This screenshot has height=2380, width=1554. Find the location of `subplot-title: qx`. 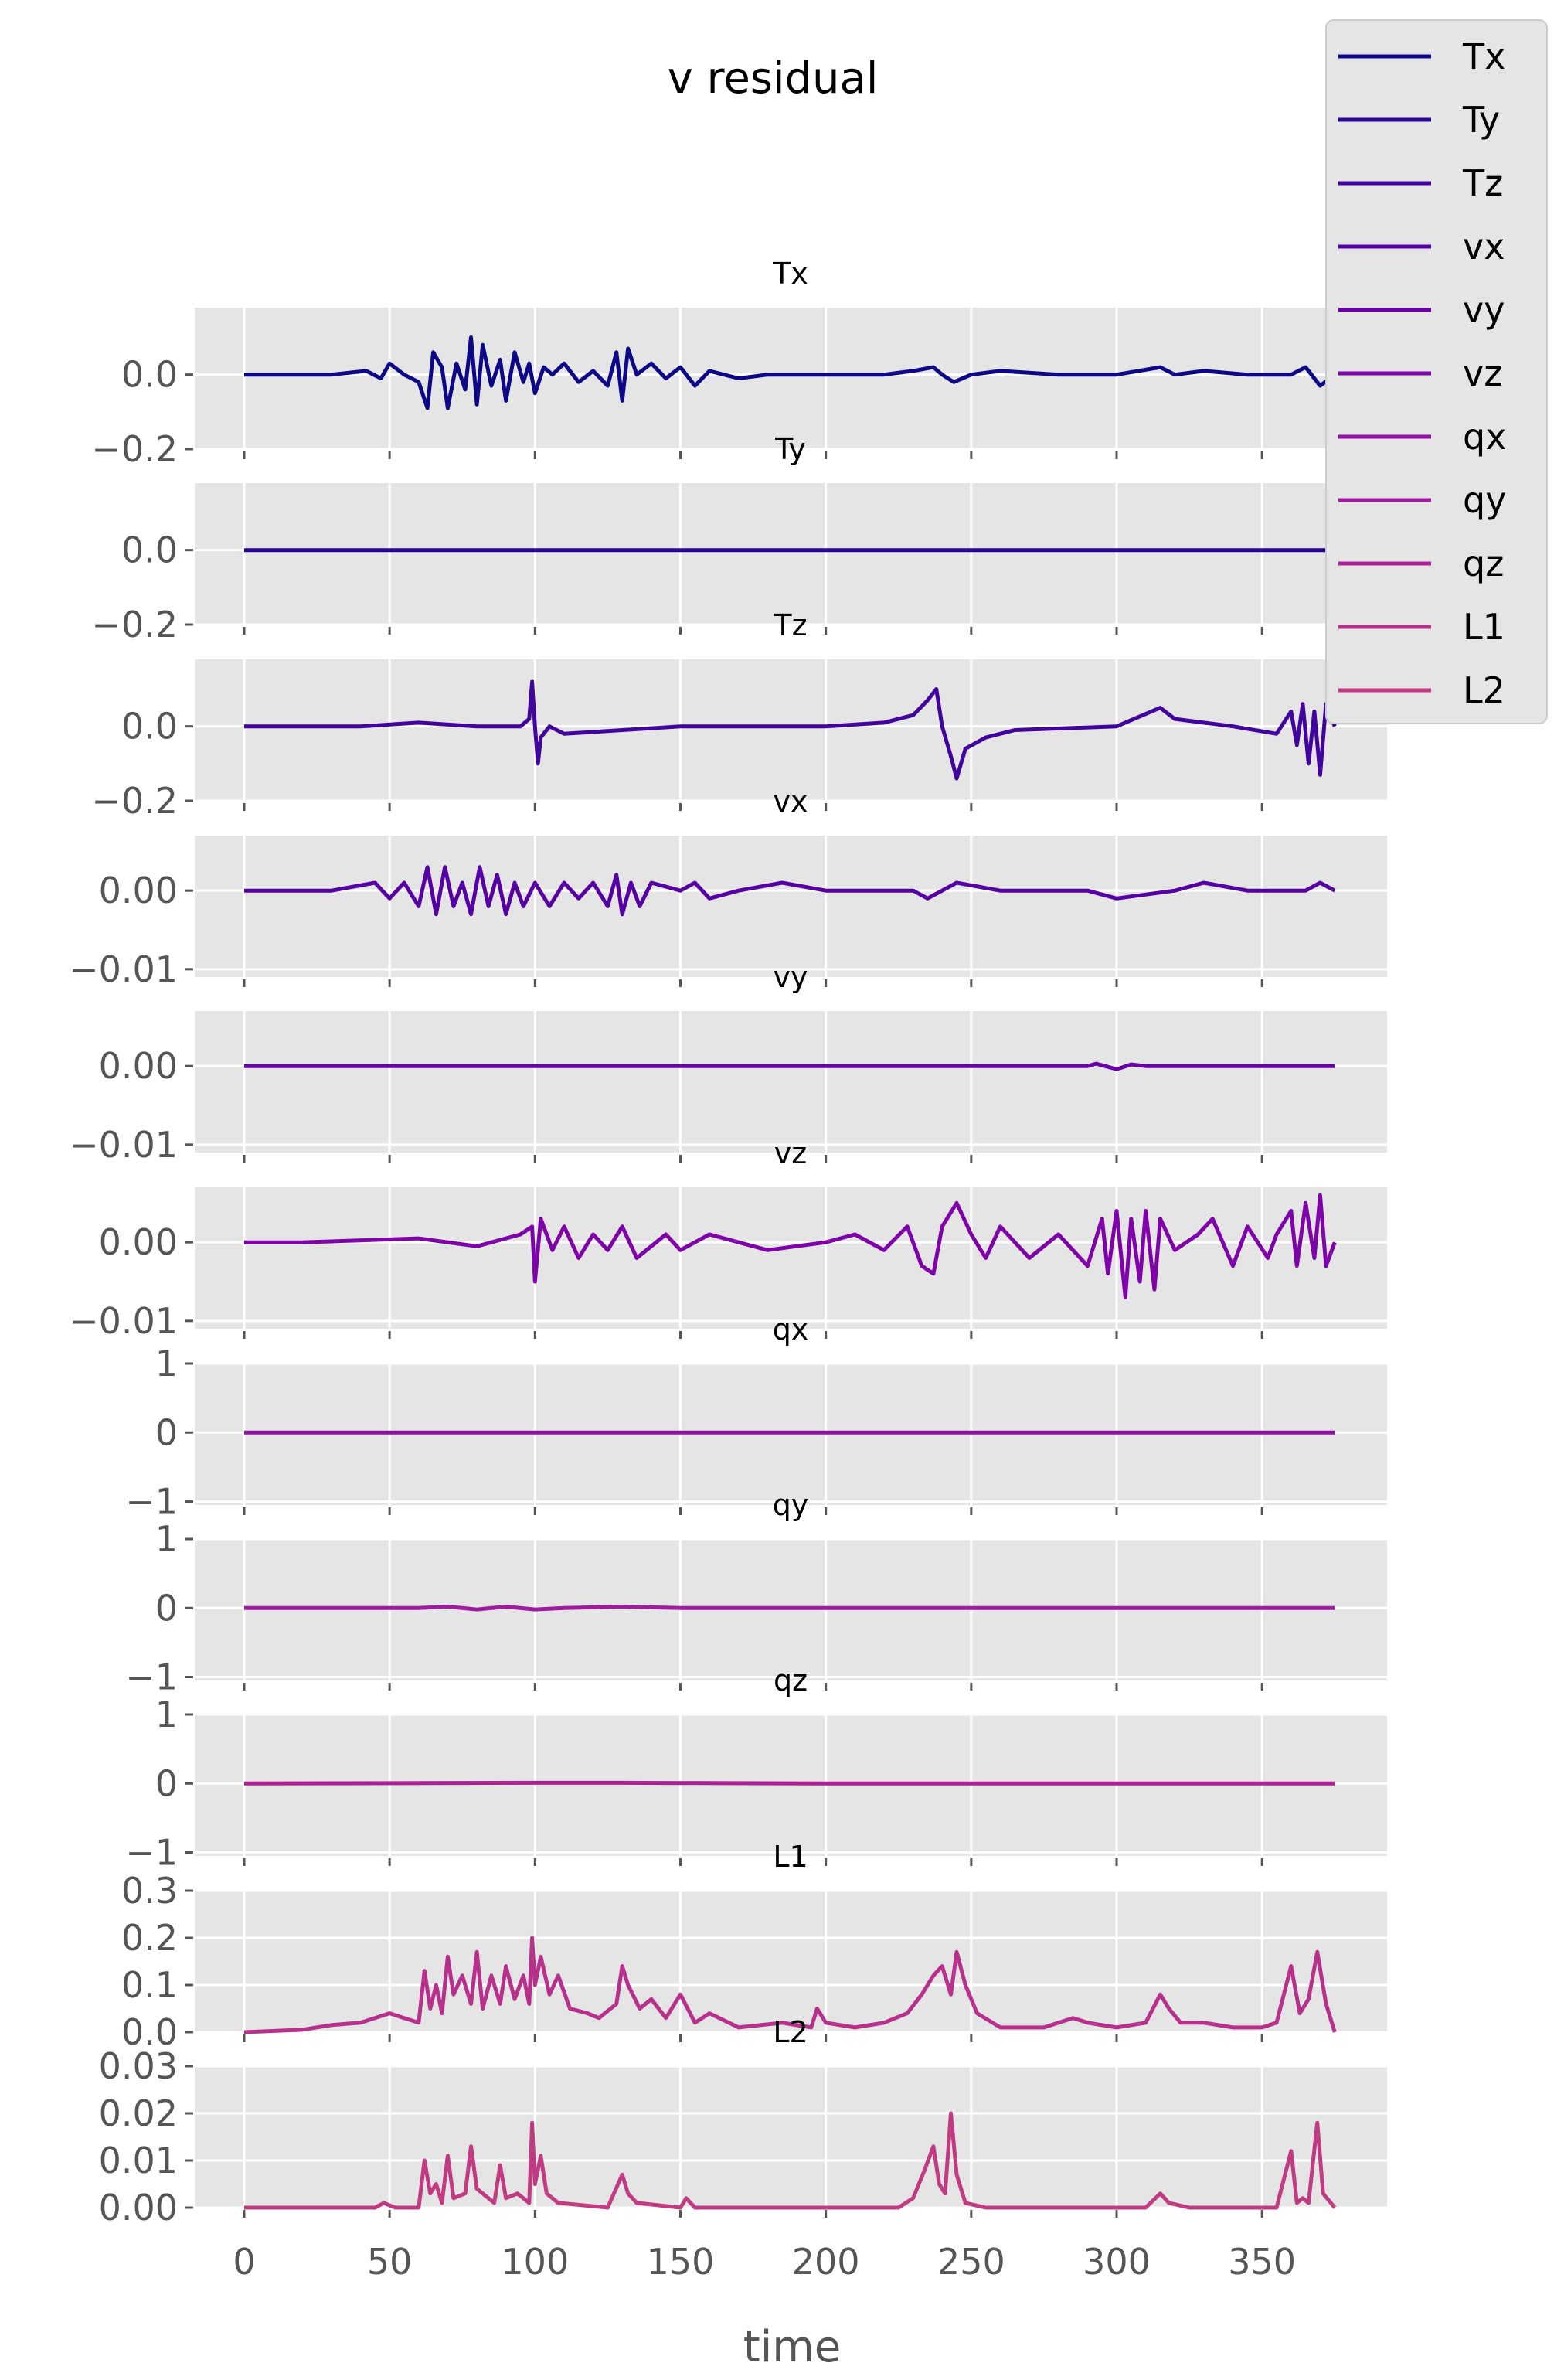

subplot-title: qx is located at coordinates (791, 1330).